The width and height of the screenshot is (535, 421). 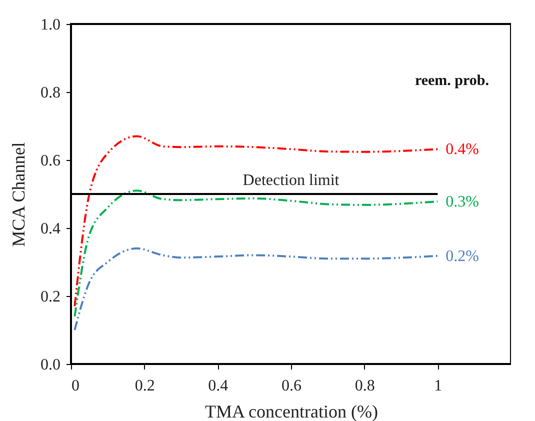 What do you see at coordinates (256, 289) in the screenshot?
I see `line-series` at bounding box center [256, 289].